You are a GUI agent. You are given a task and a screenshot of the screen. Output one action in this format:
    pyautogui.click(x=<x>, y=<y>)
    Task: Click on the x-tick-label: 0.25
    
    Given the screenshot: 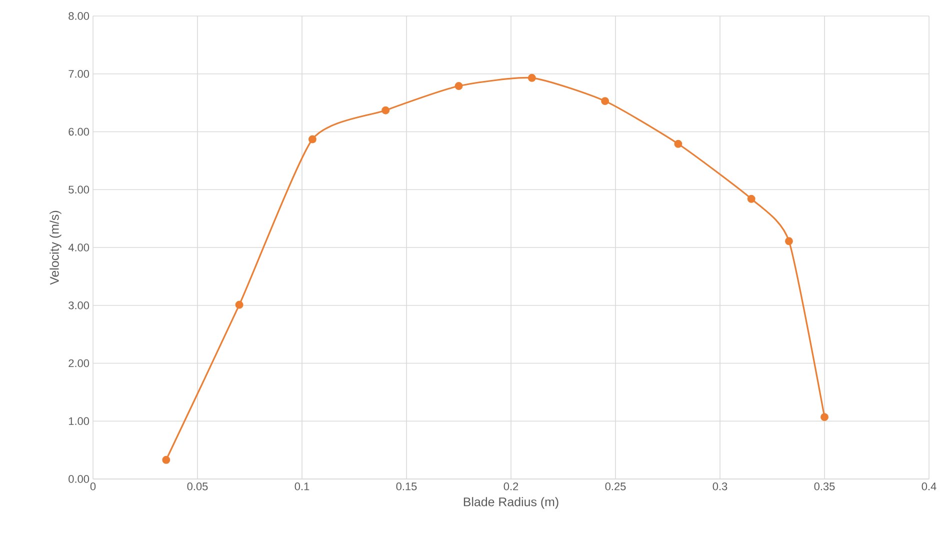 What is the action you would take?
    pyautogui.click(x=615, y=486)
    